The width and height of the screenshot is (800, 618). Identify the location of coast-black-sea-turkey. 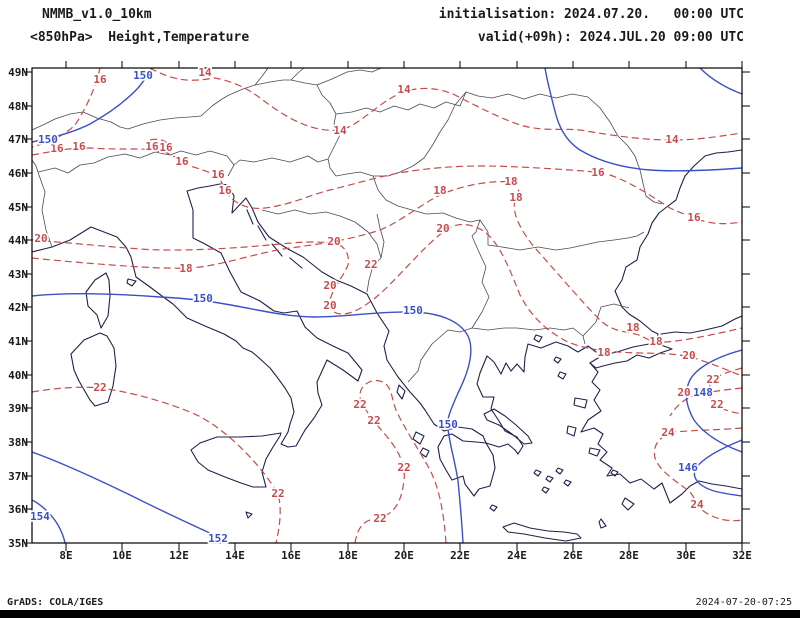
(701, 325).